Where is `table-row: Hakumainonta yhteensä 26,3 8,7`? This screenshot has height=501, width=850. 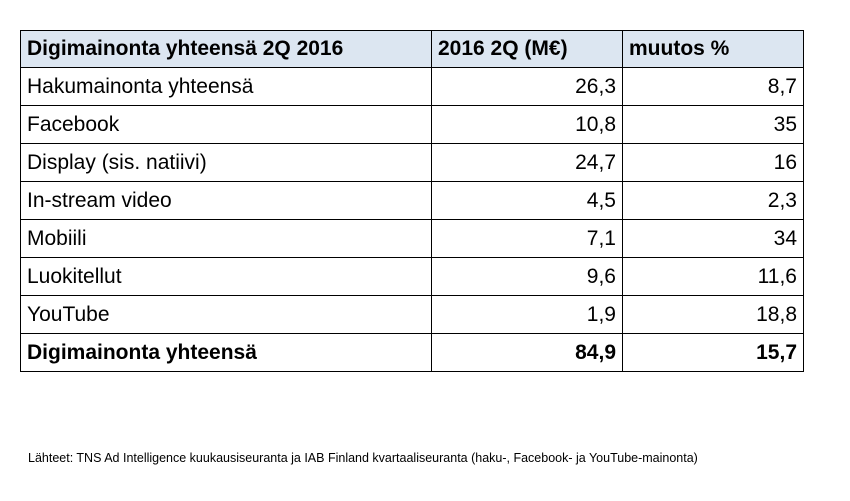 table-row: Hakumainonta yhteensä 26,3 8,7 is located at coordinates (412, 86).